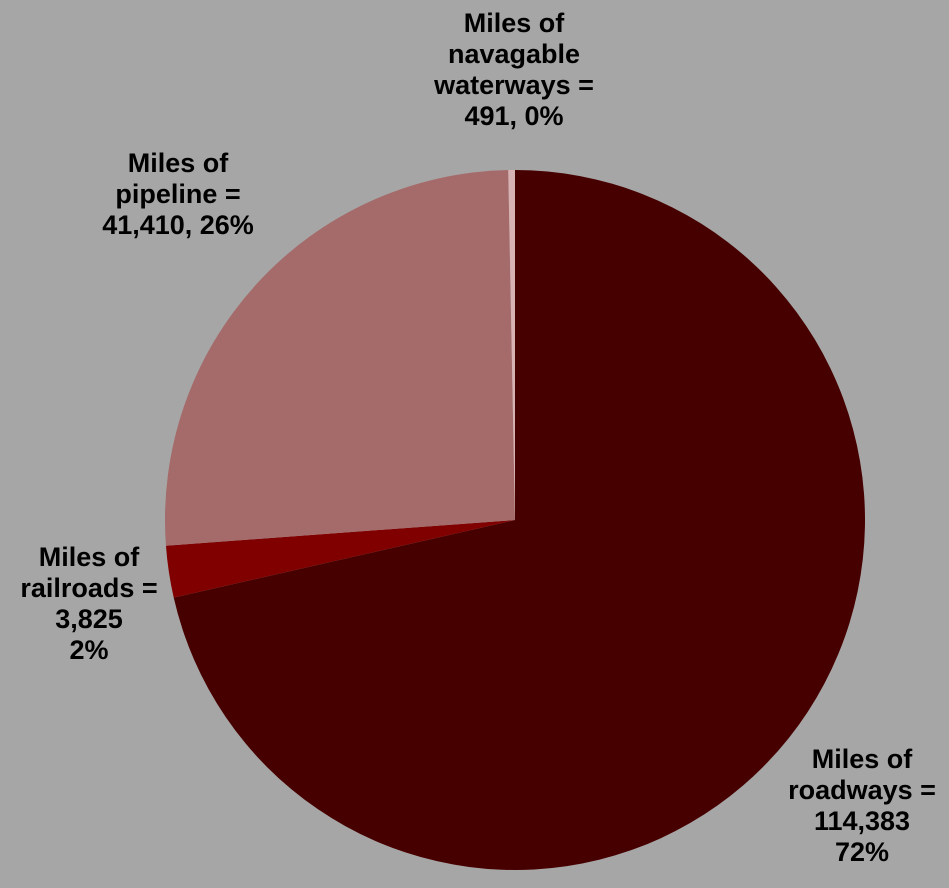 The height and width of the screenshot is (888, 949). Describe the element at coordinates (513, 85) in the screenshot. I see `data-label-line: waterways =` at that location.